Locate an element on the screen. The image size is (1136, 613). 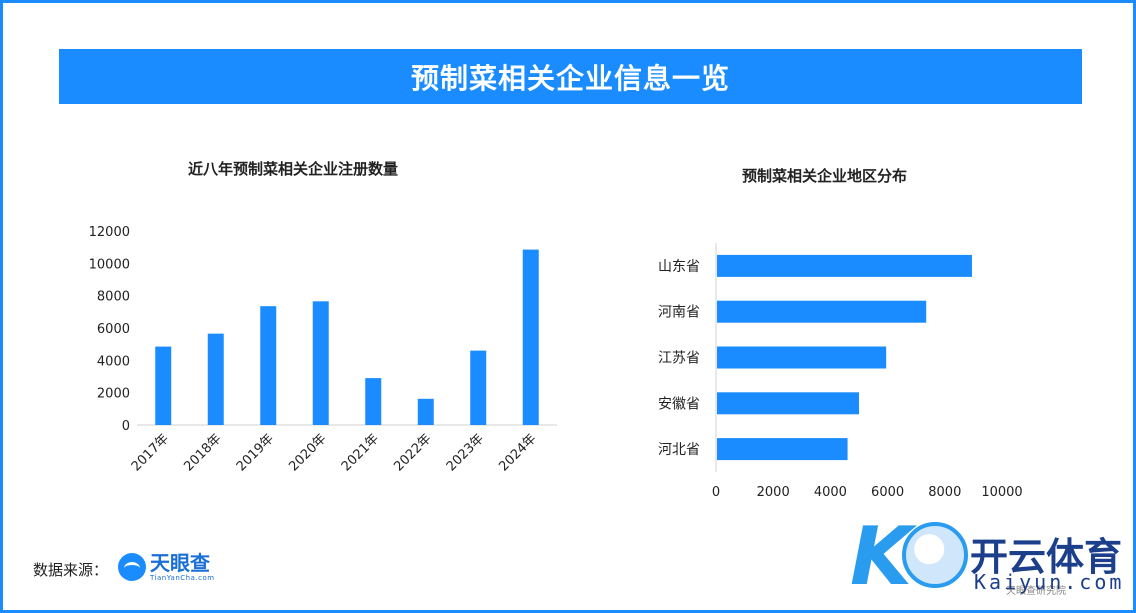
bar-2022年 is located at coordinates (425, 411).